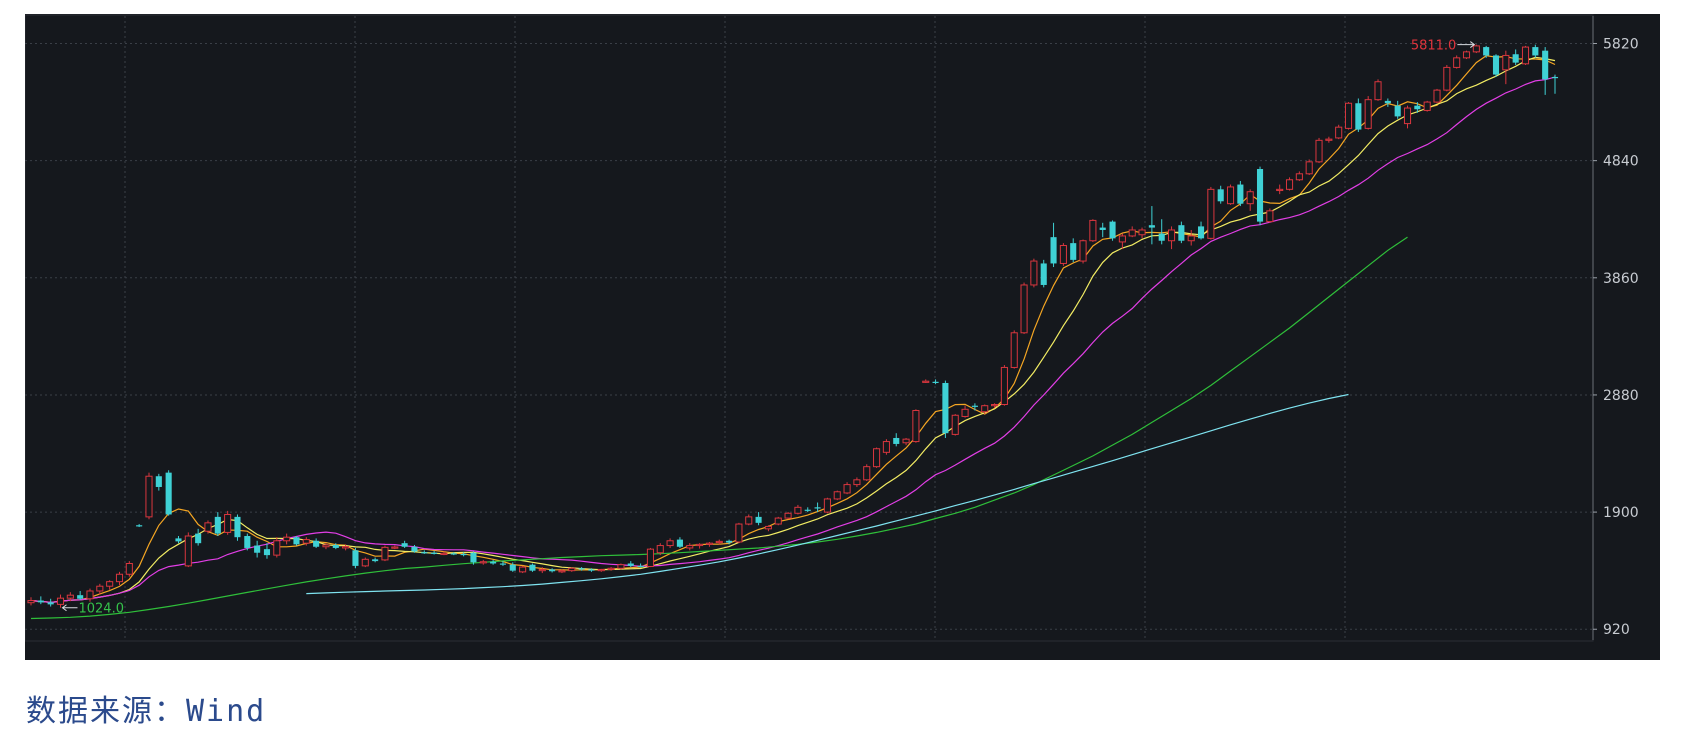 This screenshot has width=1682, height=730. I want to click on source-caption: 数据来源：Wind, so click(146, 711).